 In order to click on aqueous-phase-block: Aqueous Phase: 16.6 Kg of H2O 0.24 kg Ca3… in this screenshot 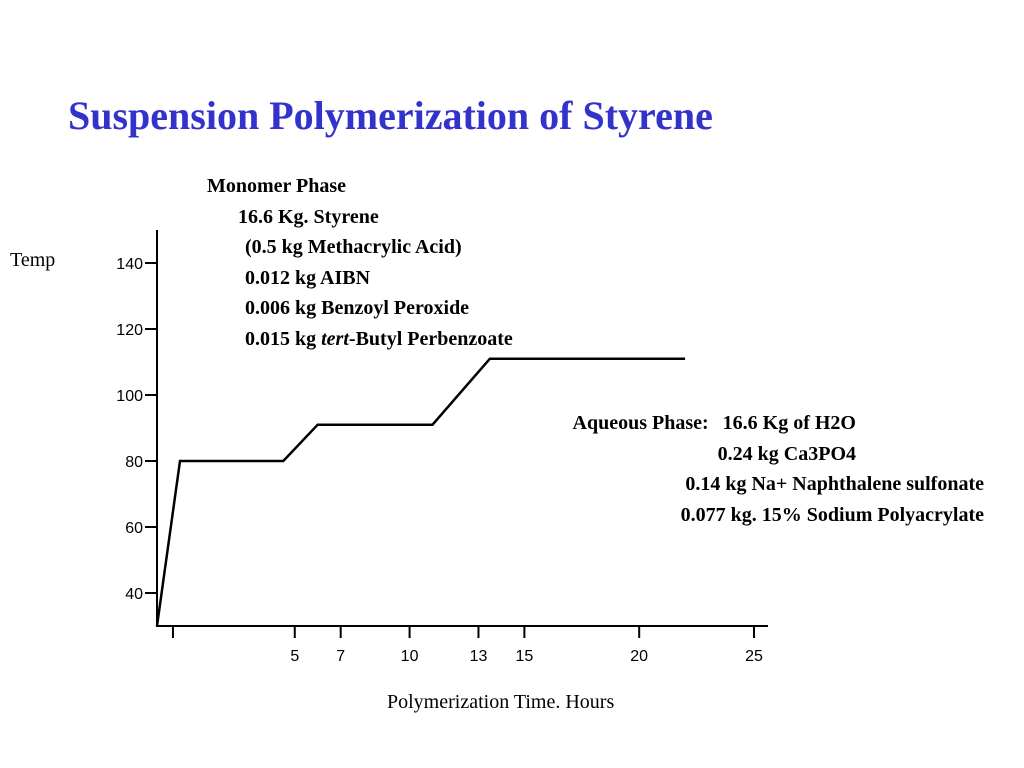, I will do `click(778, 469)`.